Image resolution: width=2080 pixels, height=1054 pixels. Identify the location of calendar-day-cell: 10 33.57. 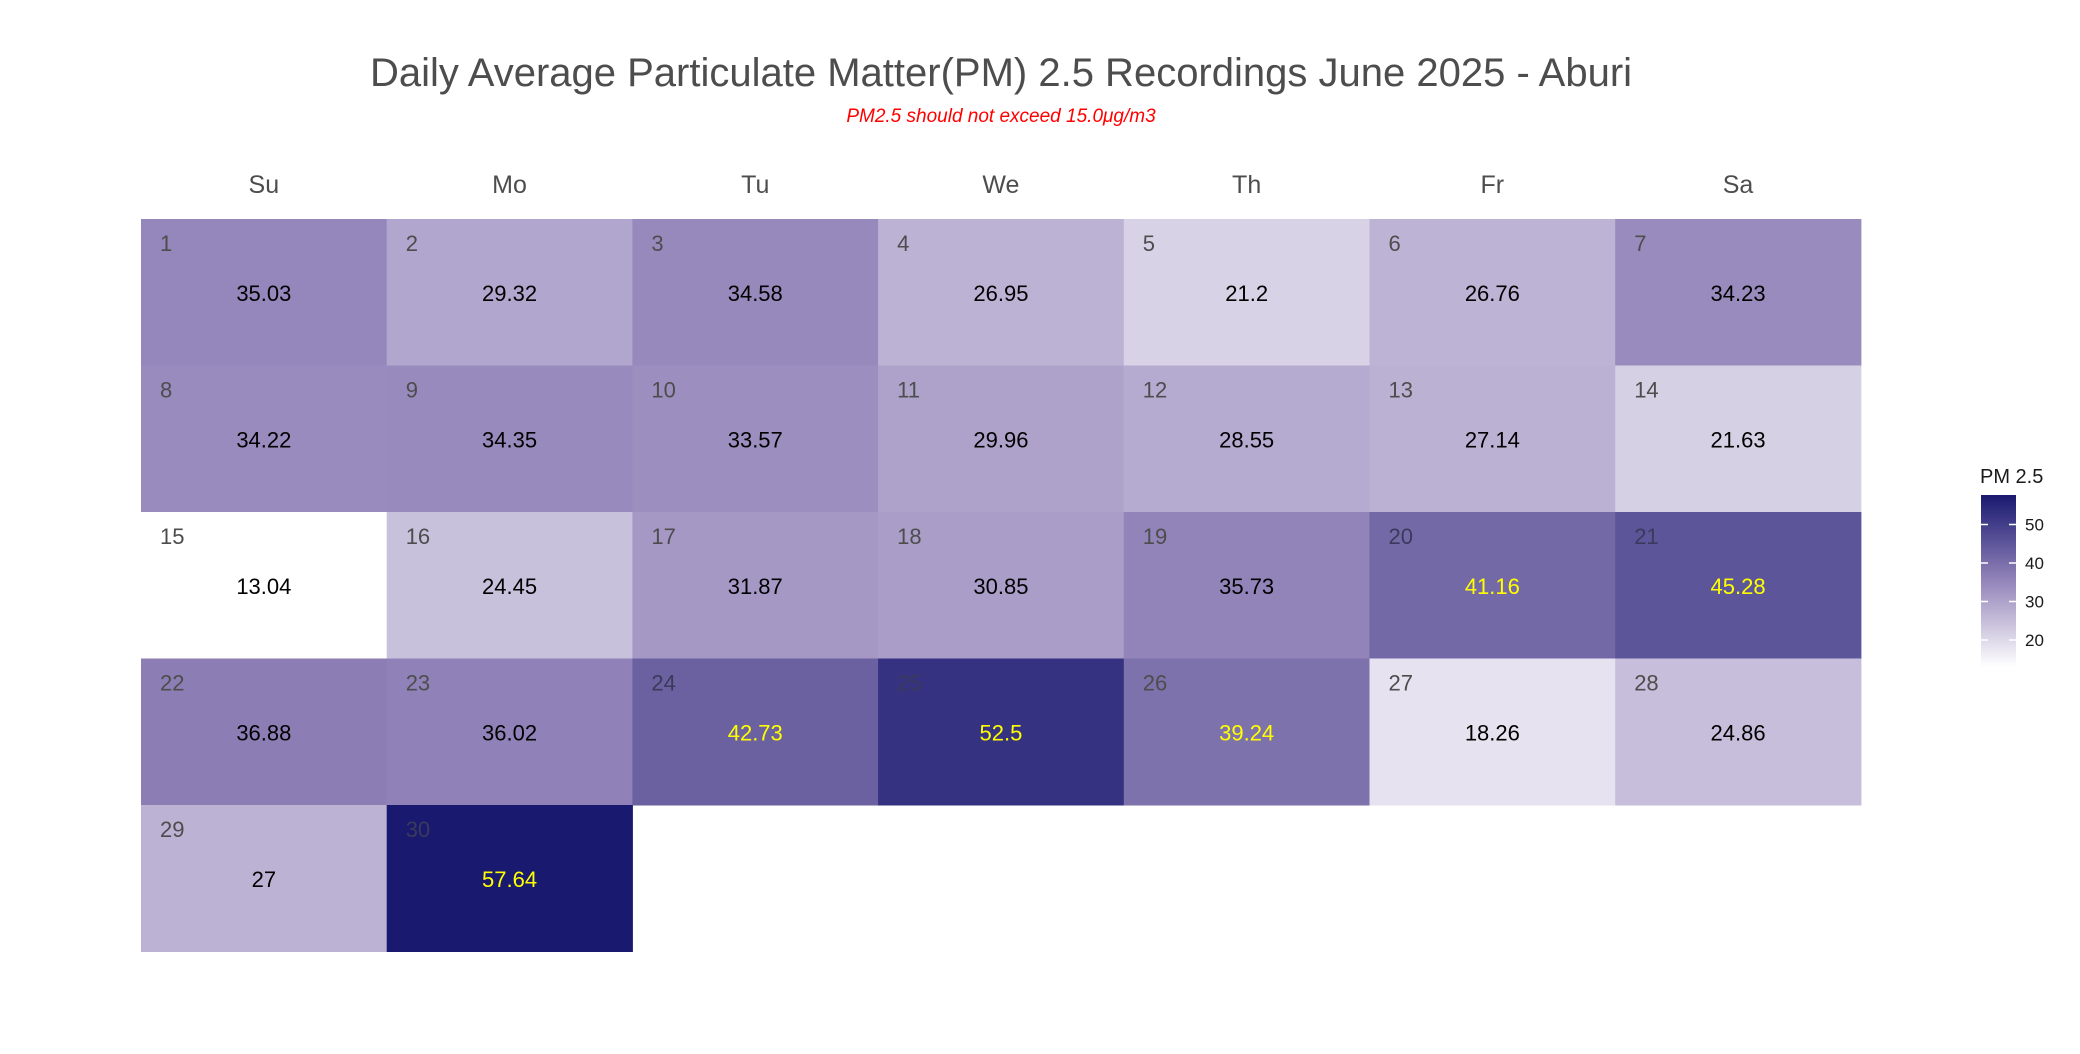
(755, 439).